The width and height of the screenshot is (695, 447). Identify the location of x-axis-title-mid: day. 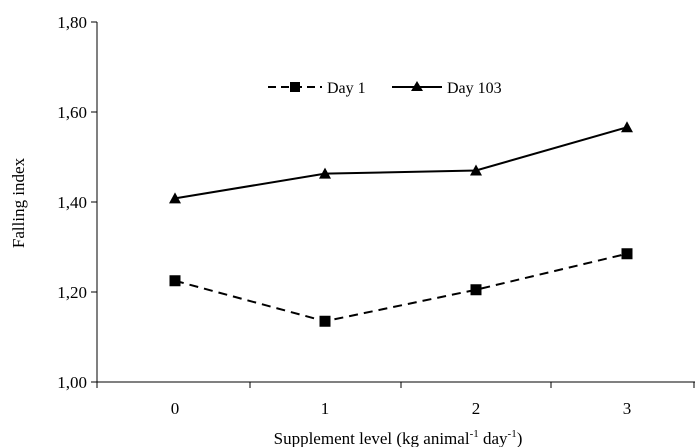
(493, 438).